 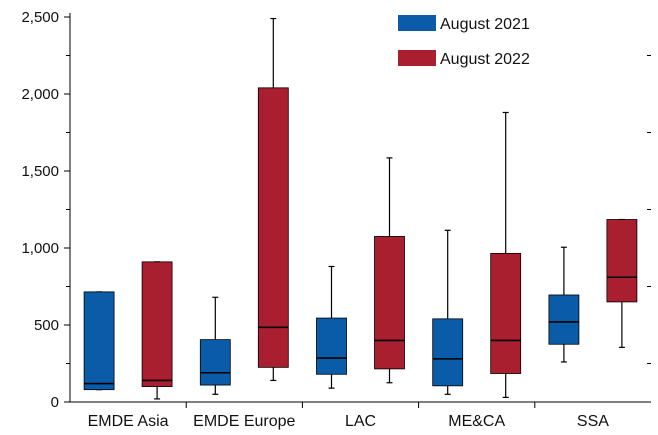 What do you see at coordinates (55, 402) in the screenshot?
I see `y-tick-label: 0` at bounding box center [55, 402].